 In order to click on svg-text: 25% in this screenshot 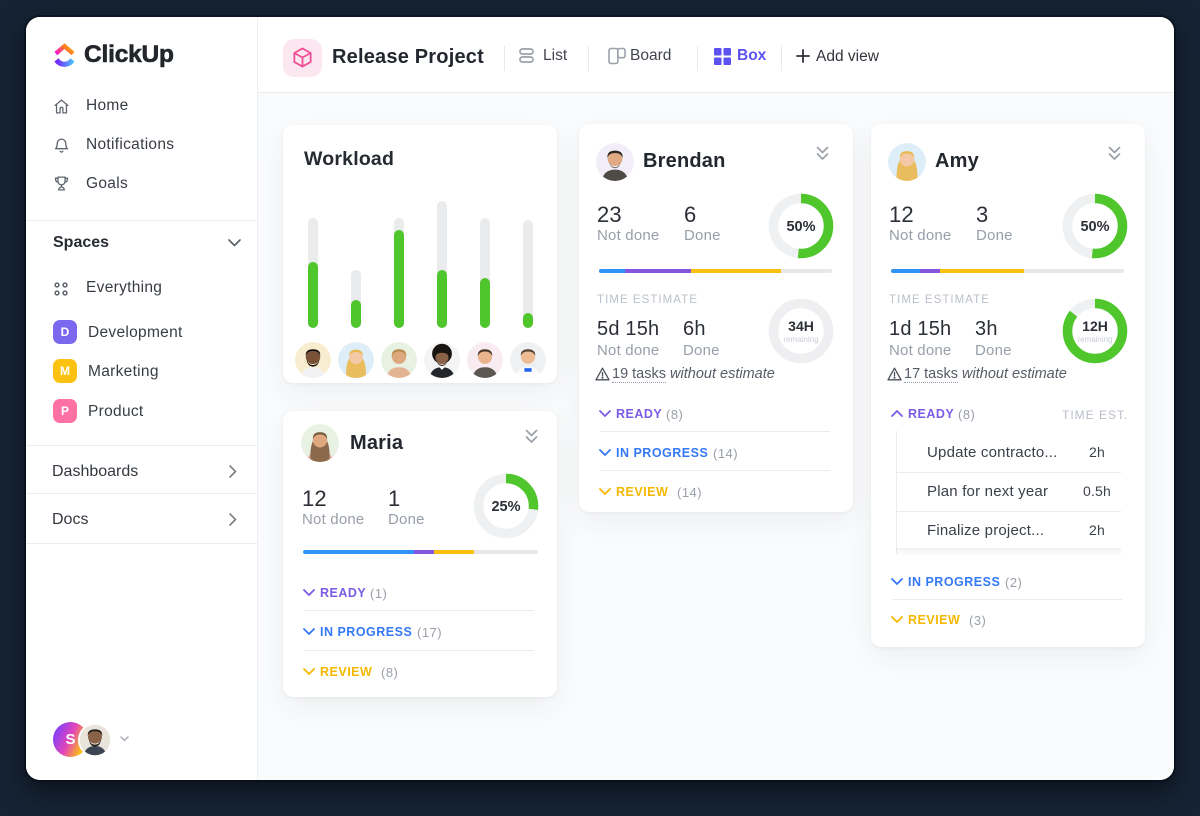, I will do `click(505, 507)`.